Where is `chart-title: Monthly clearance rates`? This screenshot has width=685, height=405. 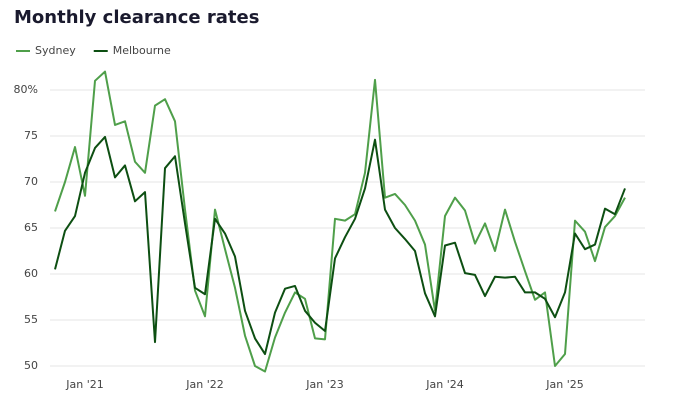
chart-title: Monthly clearance rates is located at coordinates (136, 17).